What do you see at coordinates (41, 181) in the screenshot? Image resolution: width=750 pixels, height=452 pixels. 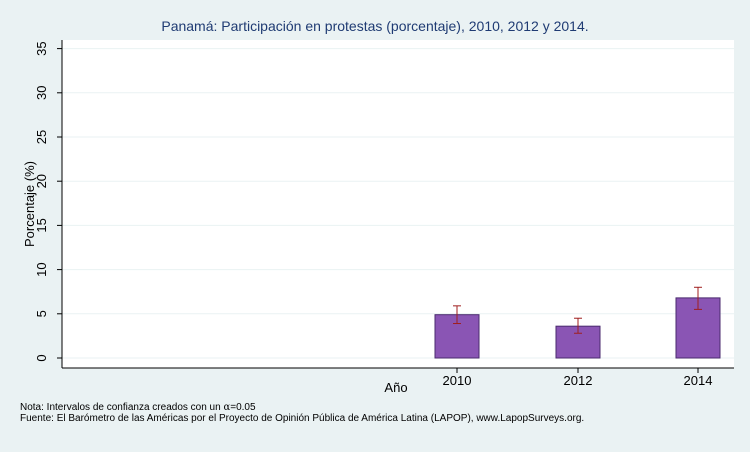 I see `y-tick-label: 20` at bounding box center [41, 181].